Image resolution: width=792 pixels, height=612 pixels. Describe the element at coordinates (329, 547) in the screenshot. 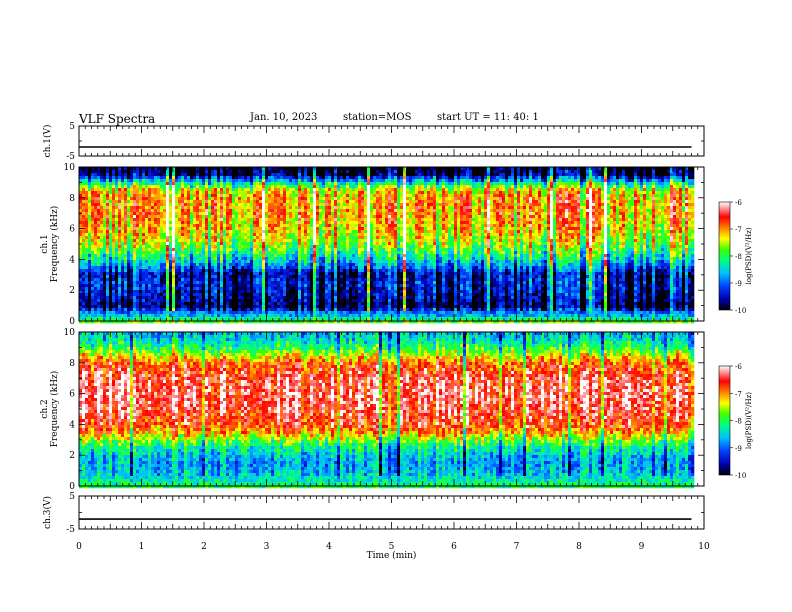

I see `x-tick-label: 4` at that location.